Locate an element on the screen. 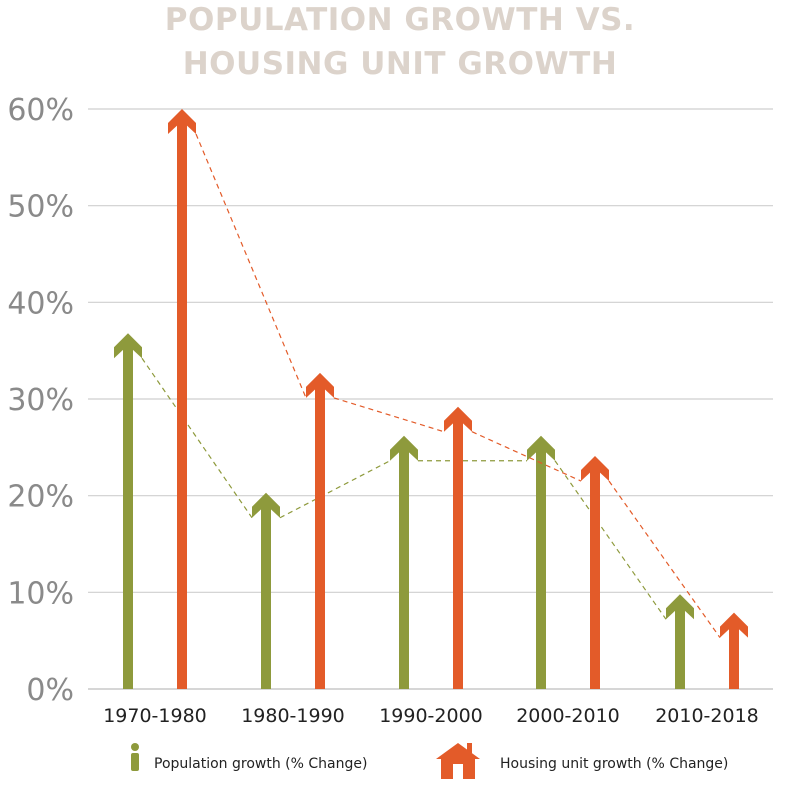 Image resolution: width=800 pixels, height=788 pixels. x-tick-label: 1980-1990 is located at coordinates (293, 716).